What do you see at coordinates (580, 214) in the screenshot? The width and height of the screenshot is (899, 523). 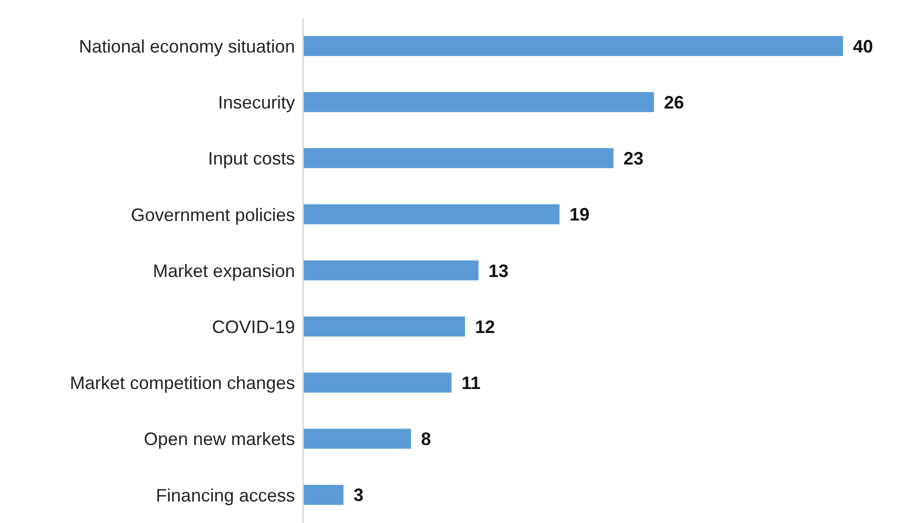 I see `data-label: 19` at bounding box center [580, 214].